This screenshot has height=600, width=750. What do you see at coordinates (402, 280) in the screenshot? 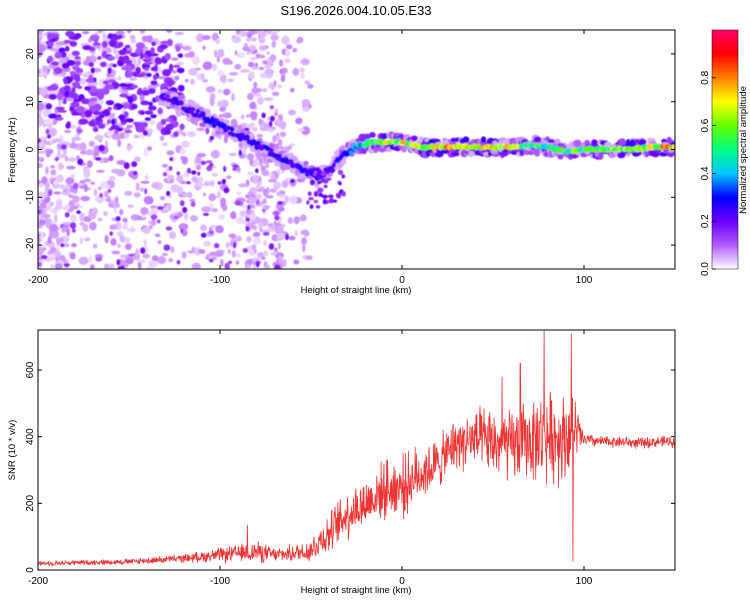
I see `spectrogram-x-tick-label: 0` at bounding box center [402, 280].